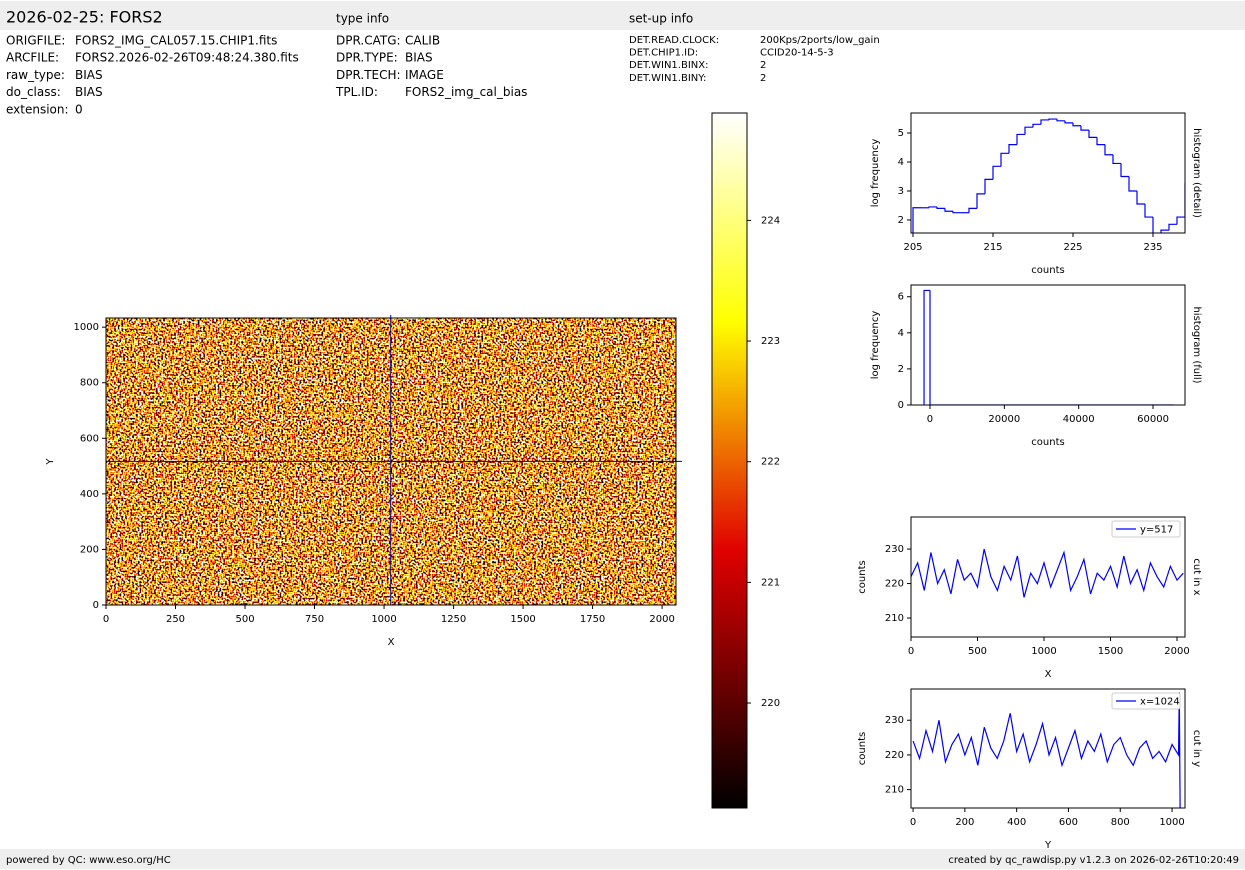 This screenshot has height=870, width=1245. Describe the element at coordinates (314, 619) in the screenshot. I see `x-tick-label: 750` at that location.